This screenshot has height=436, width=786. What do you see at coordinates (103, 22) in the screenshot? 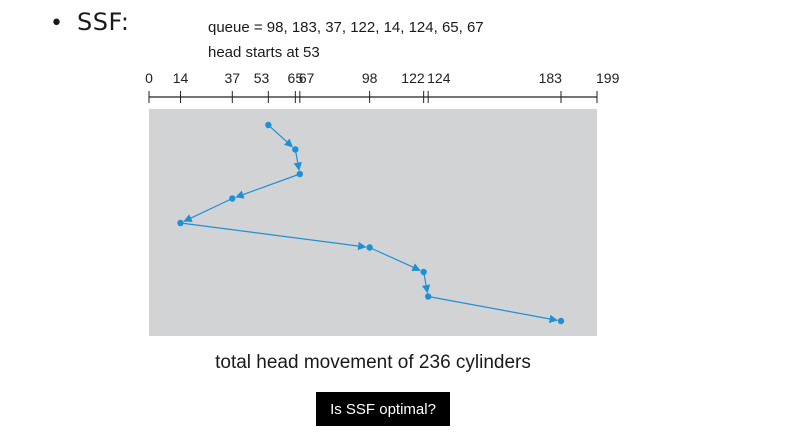
I see `slide-heading: SSF:` at bounding box center [103, 22].